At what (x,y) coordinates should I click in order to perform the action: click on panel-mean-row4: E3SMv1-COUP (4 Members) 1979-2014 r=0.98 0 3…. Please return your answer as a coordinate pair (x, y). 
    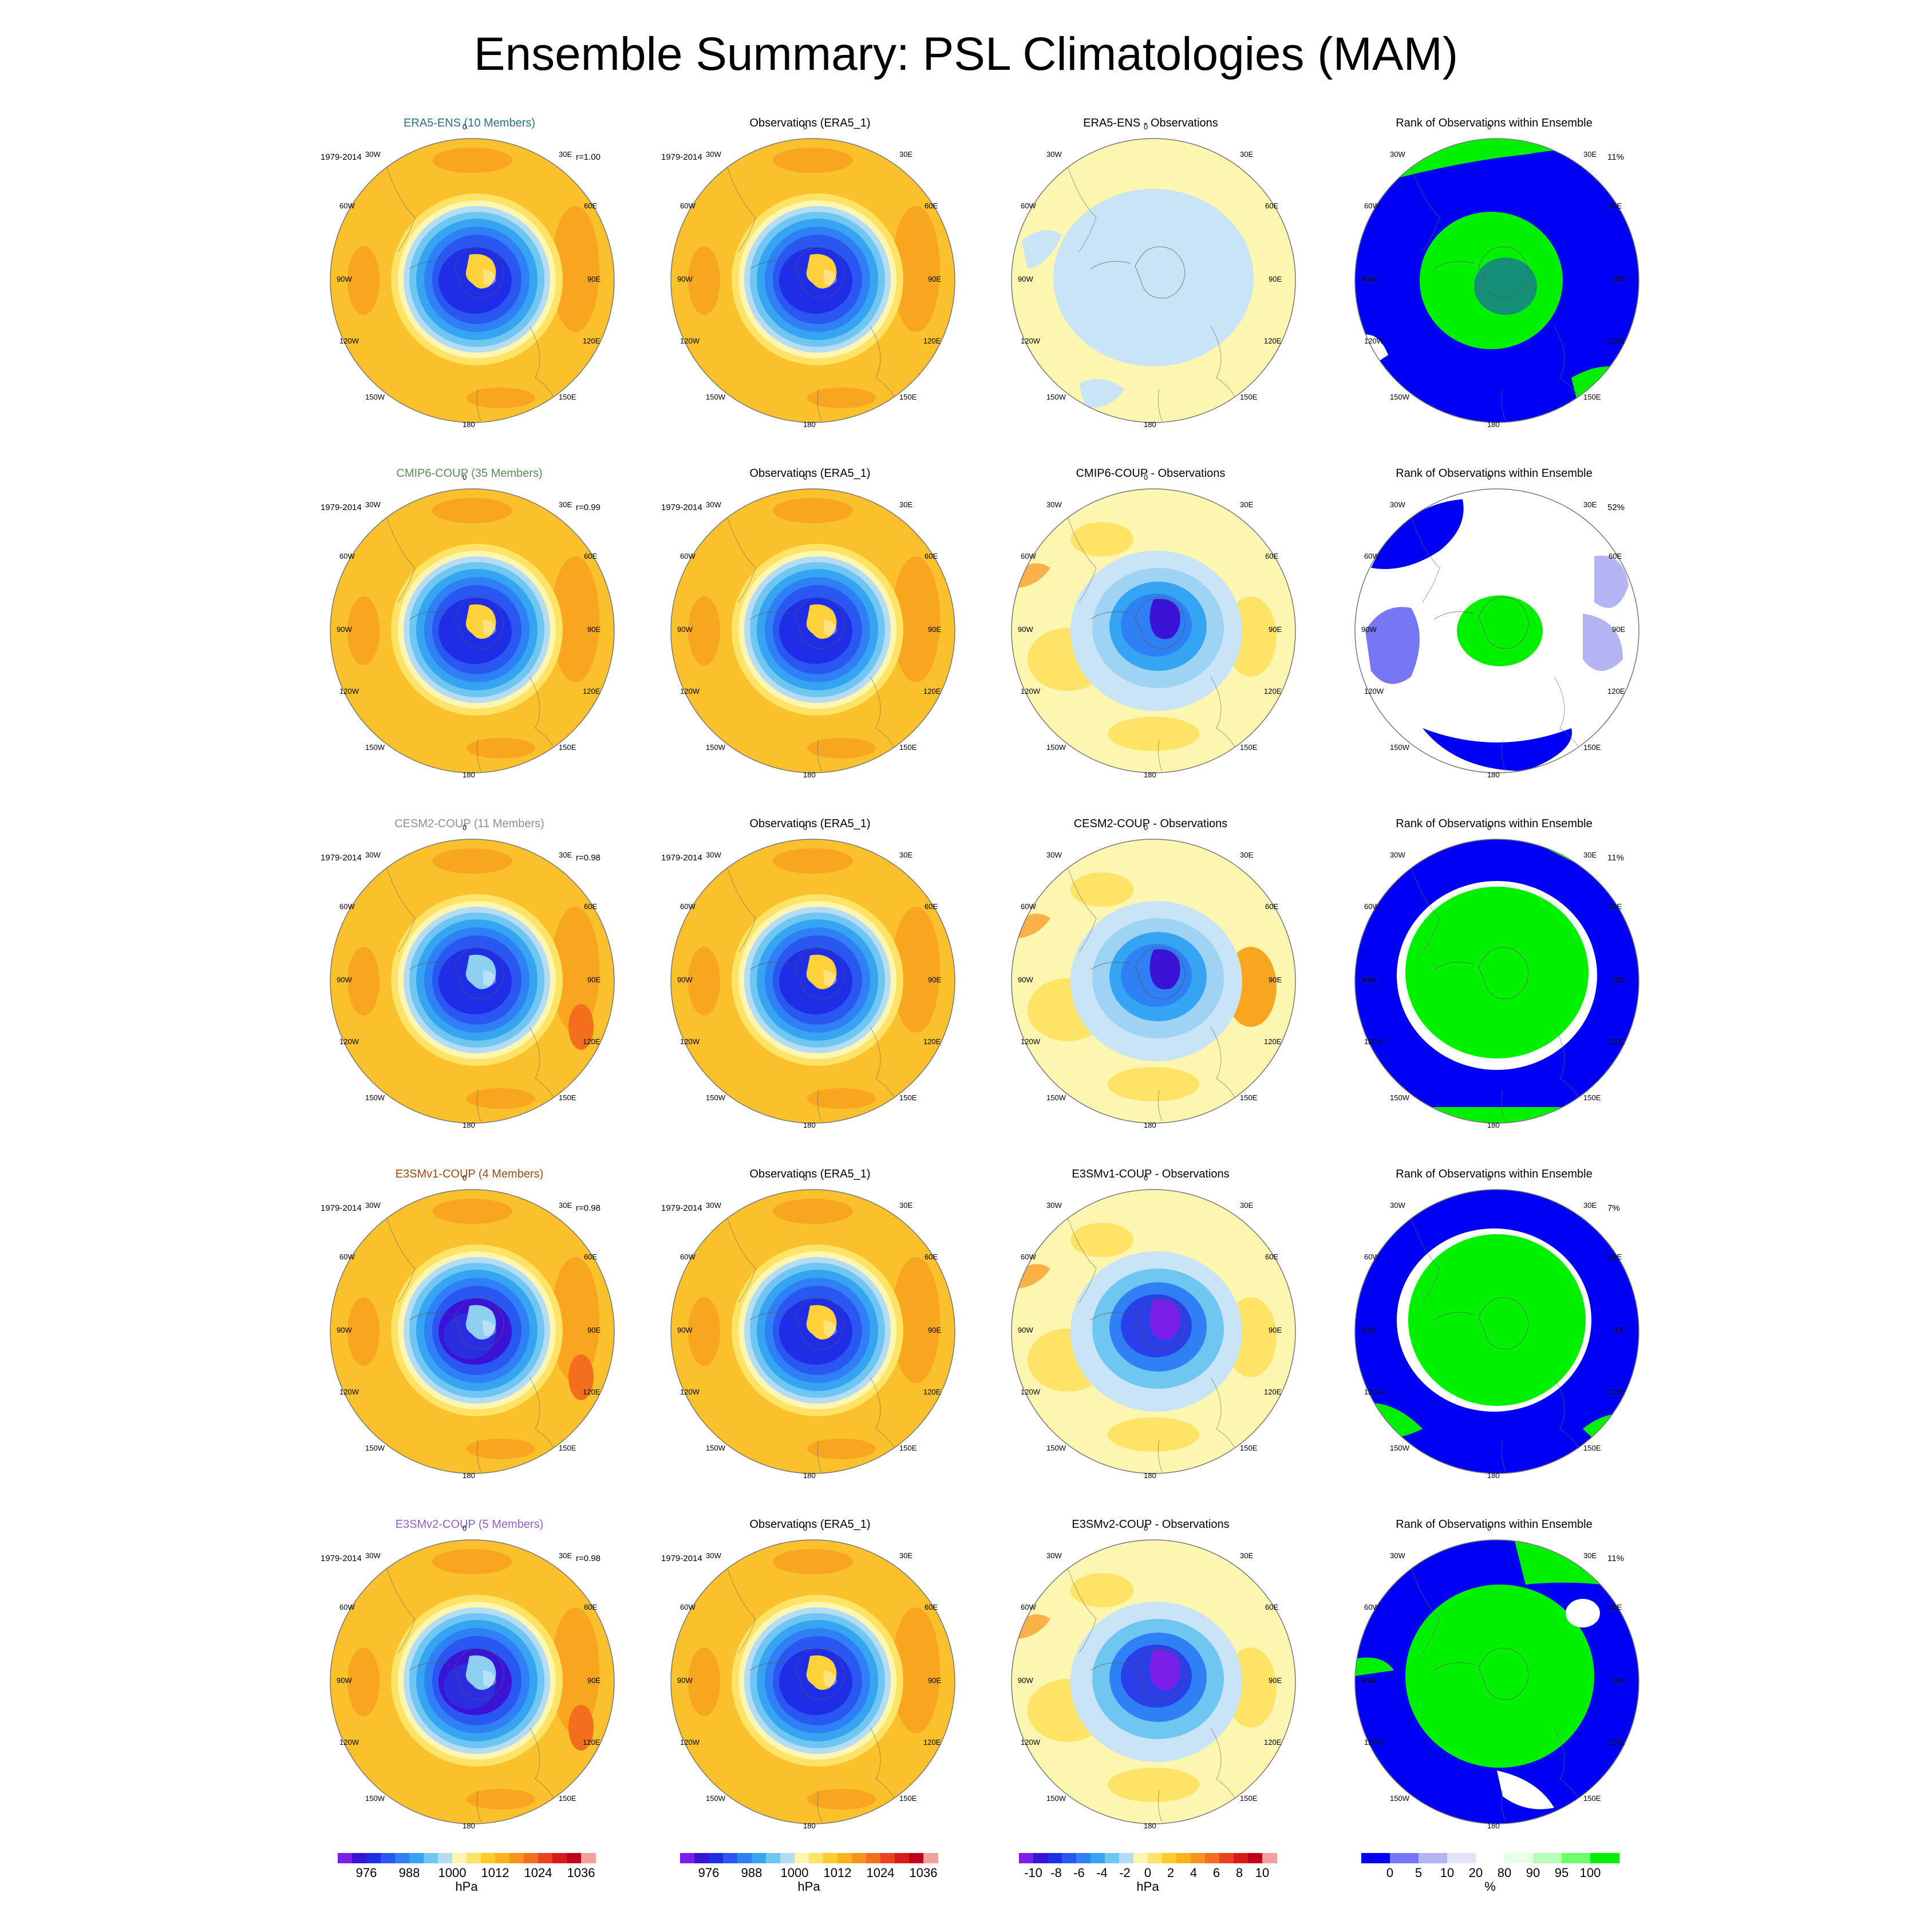
    Looking at the image, I should click on (469, 1337).